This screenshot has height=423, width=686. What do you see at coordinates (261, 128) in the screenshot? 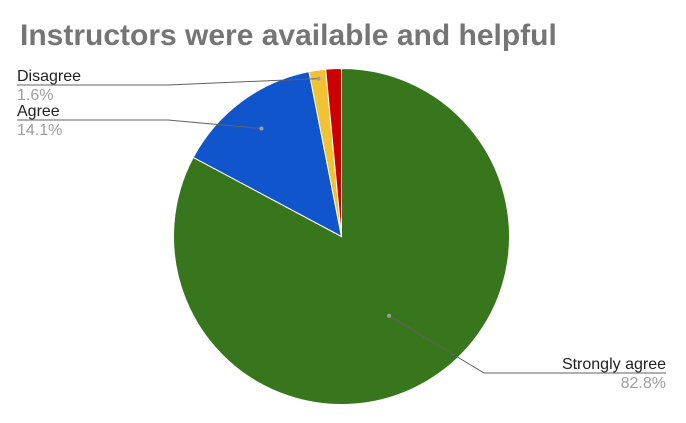
I see `leader-dot-agree` at bounding box center [261, 128].